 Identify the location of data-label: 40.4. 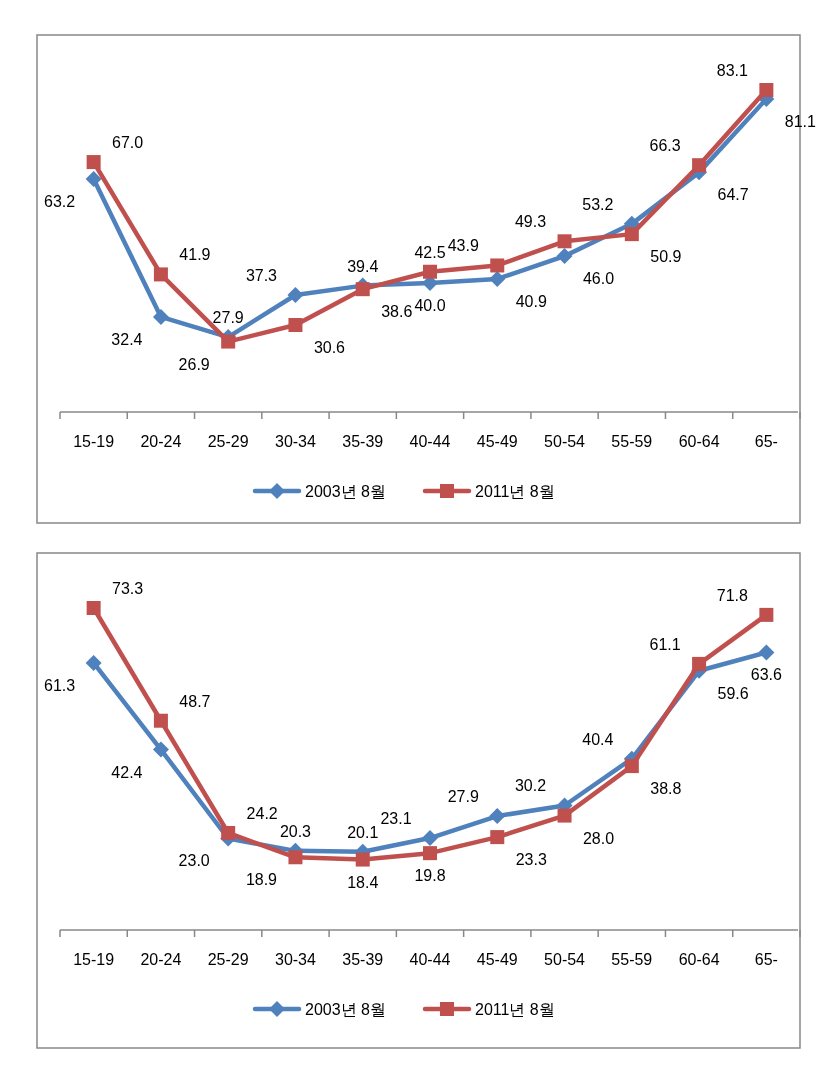
(598, 739).